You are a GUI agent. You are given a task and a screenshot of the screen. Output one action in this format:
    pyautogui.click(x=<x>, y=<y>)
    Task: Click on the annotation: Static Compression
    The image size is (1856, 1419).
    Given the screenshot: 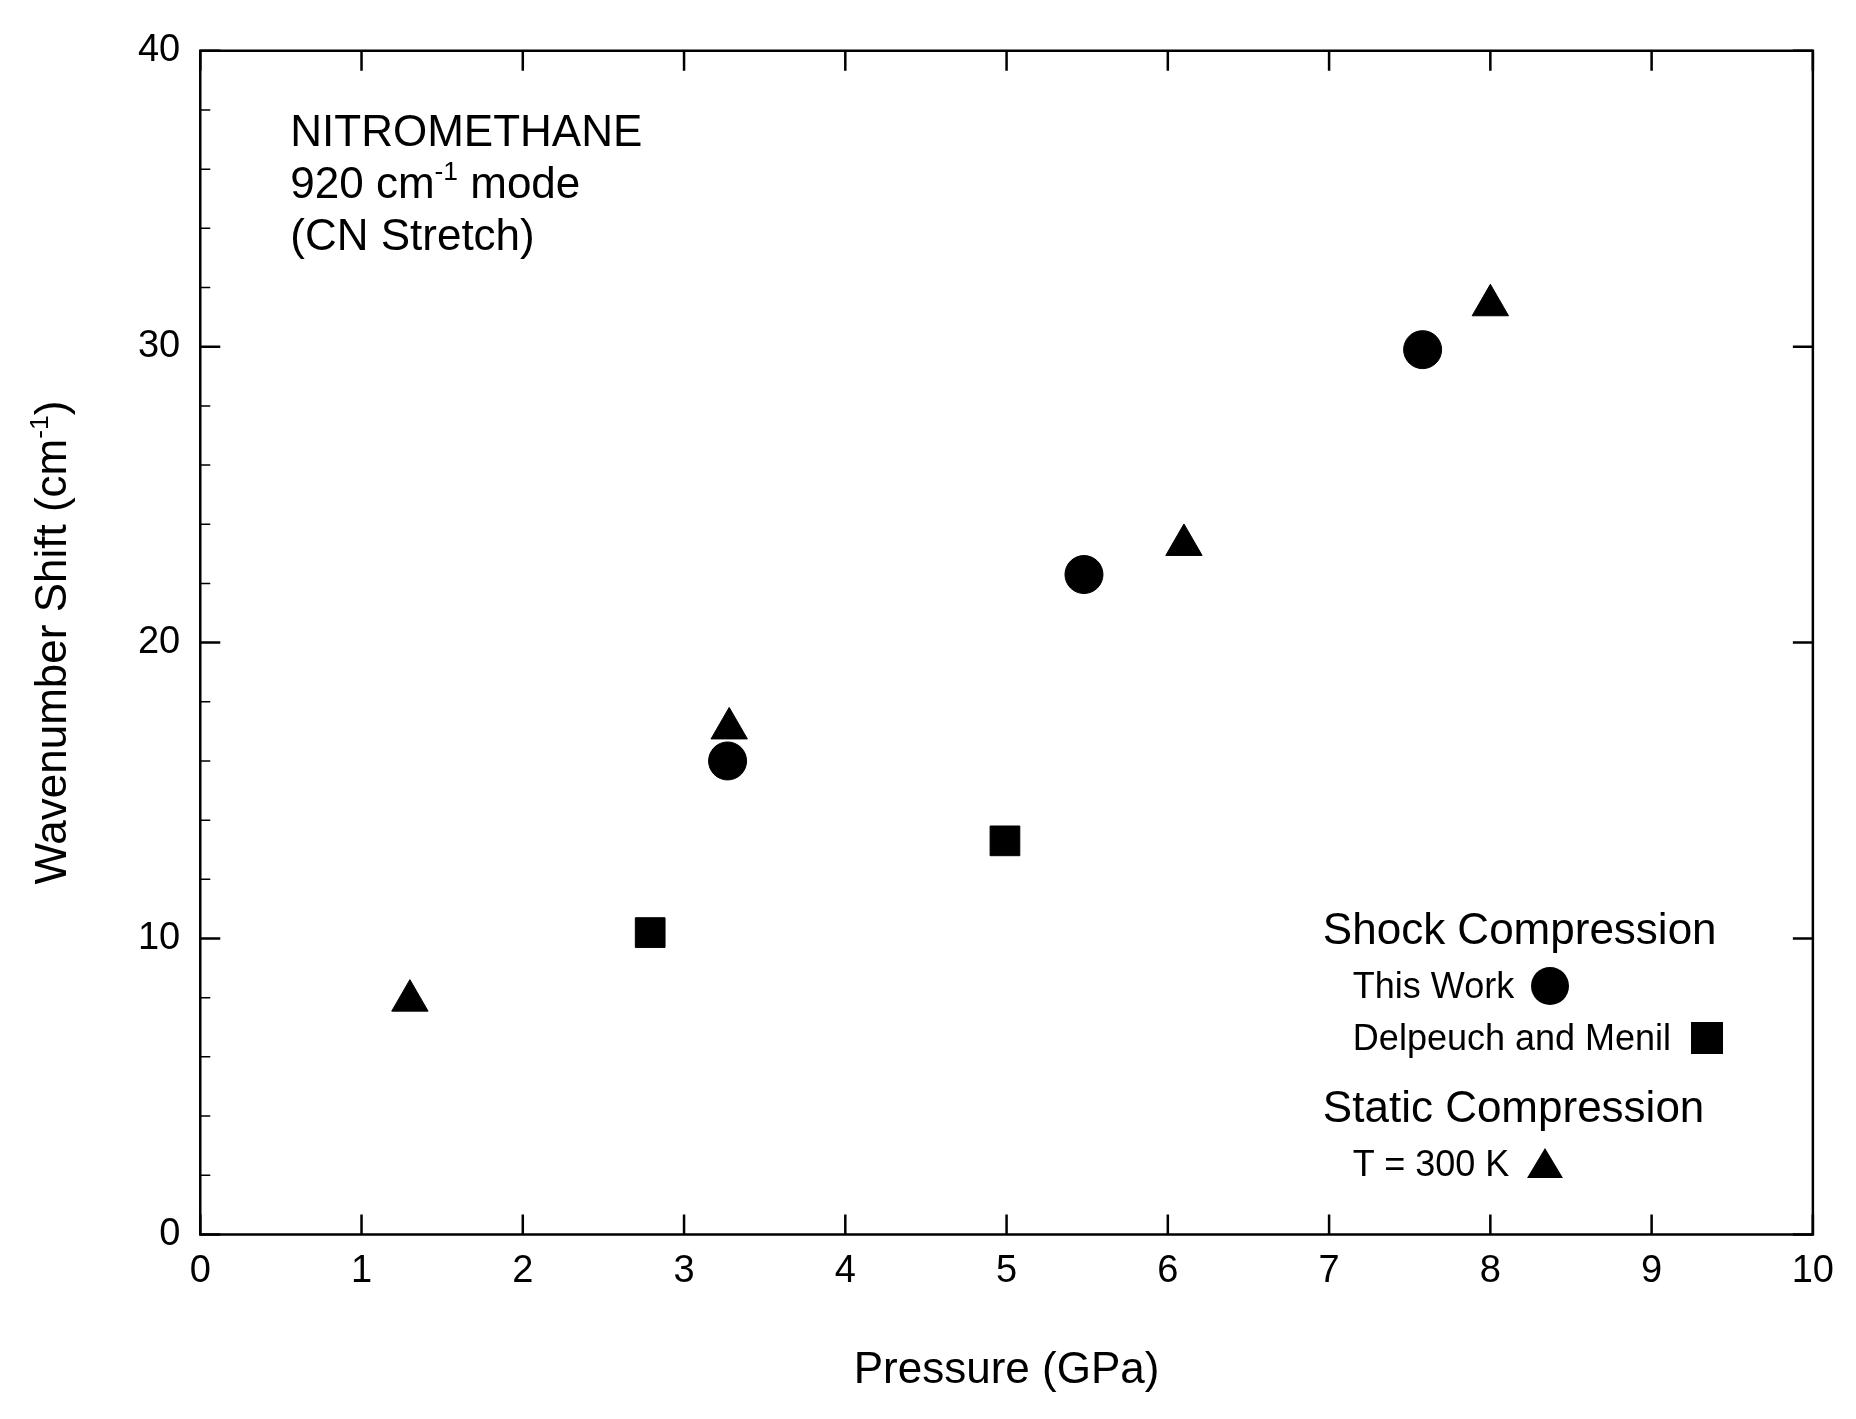 What is the action you would take?
    pyautogui.click(x=1514, y=1108)
    